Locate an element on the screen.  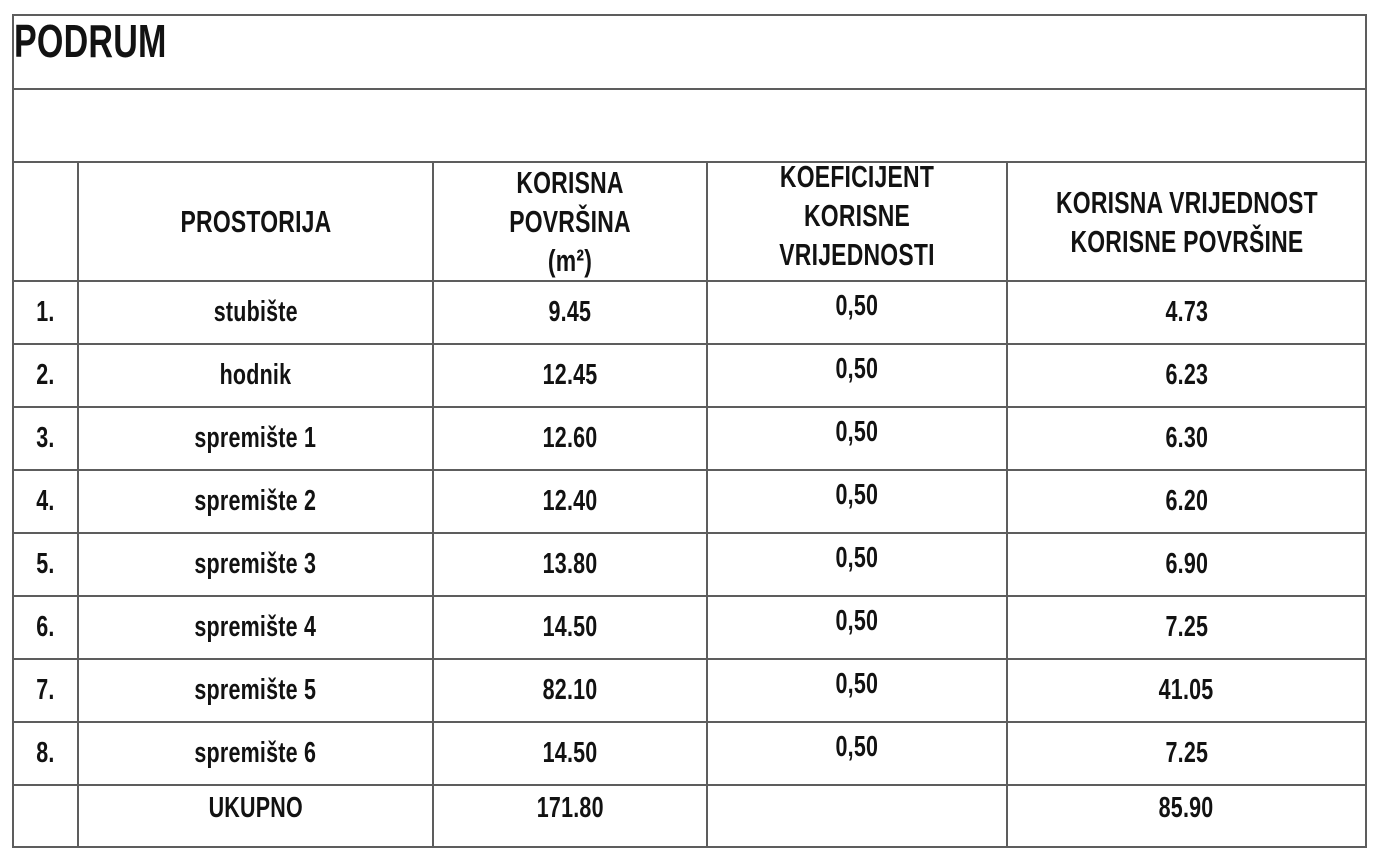
room-name: spremište 2 is located at coordinates (255, 500).